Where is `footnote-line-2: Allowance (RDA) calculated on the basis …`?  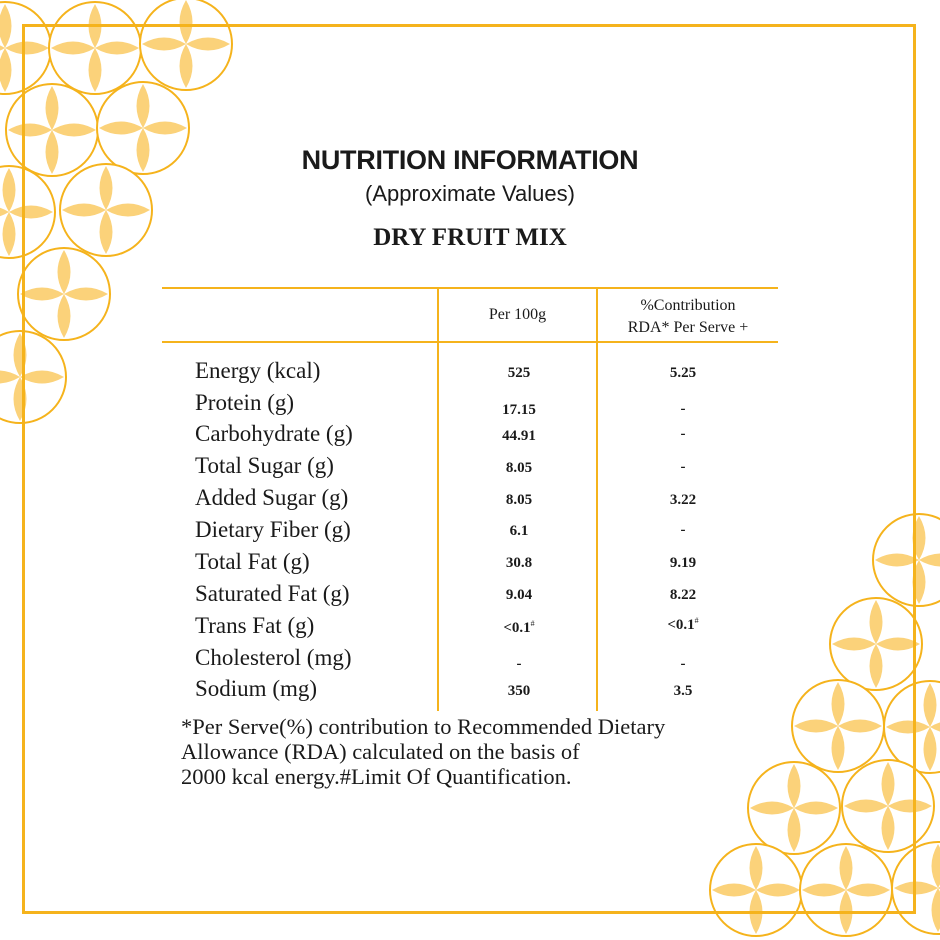 footnote-line-2: Allowance (RDA) calculated on the basis … is located at coordinates (380, 751).